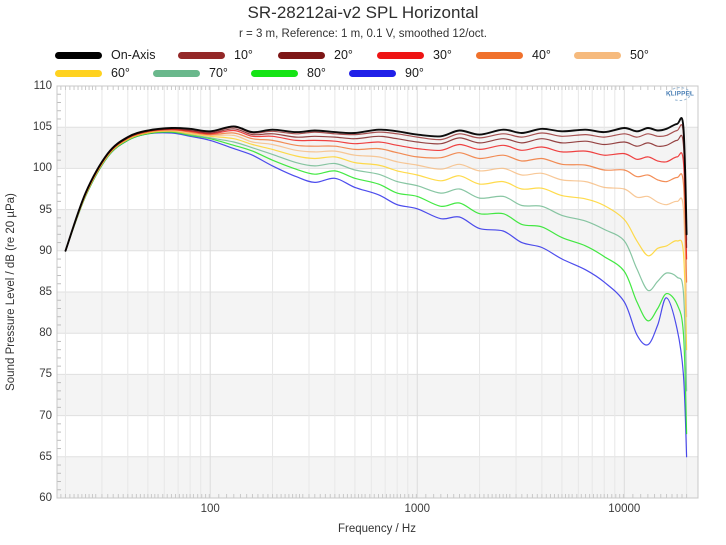 This screenshot has width=726, height=545. What do you see at coordinates (414, 73) in the screenshot?
I see `legend-item-label: 90°` at bounding box center [414, 73].